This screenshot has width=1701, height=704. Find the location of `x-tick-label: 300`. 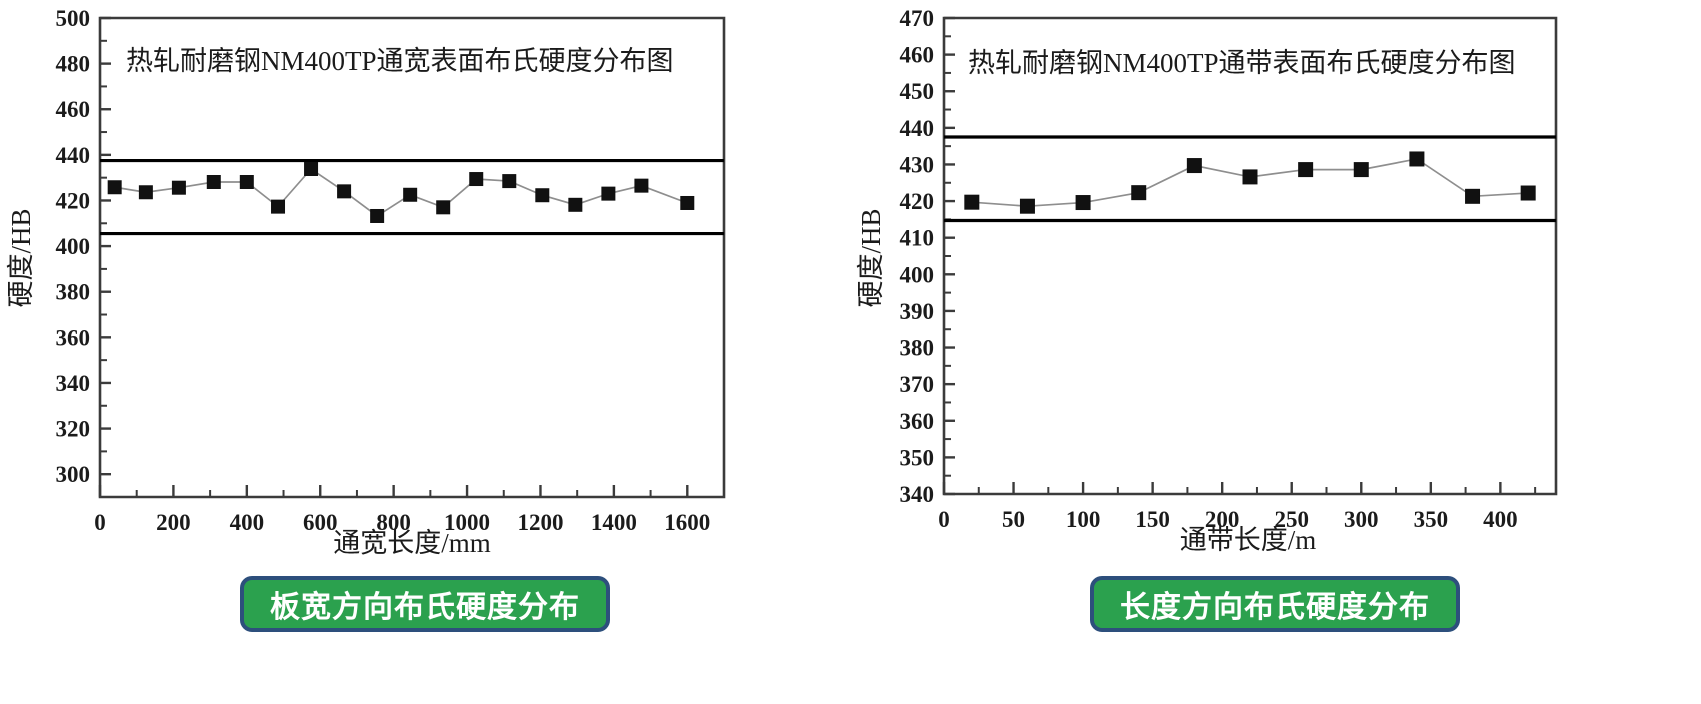

x-tick-label: 300 is located at coordinates (1361, 519).